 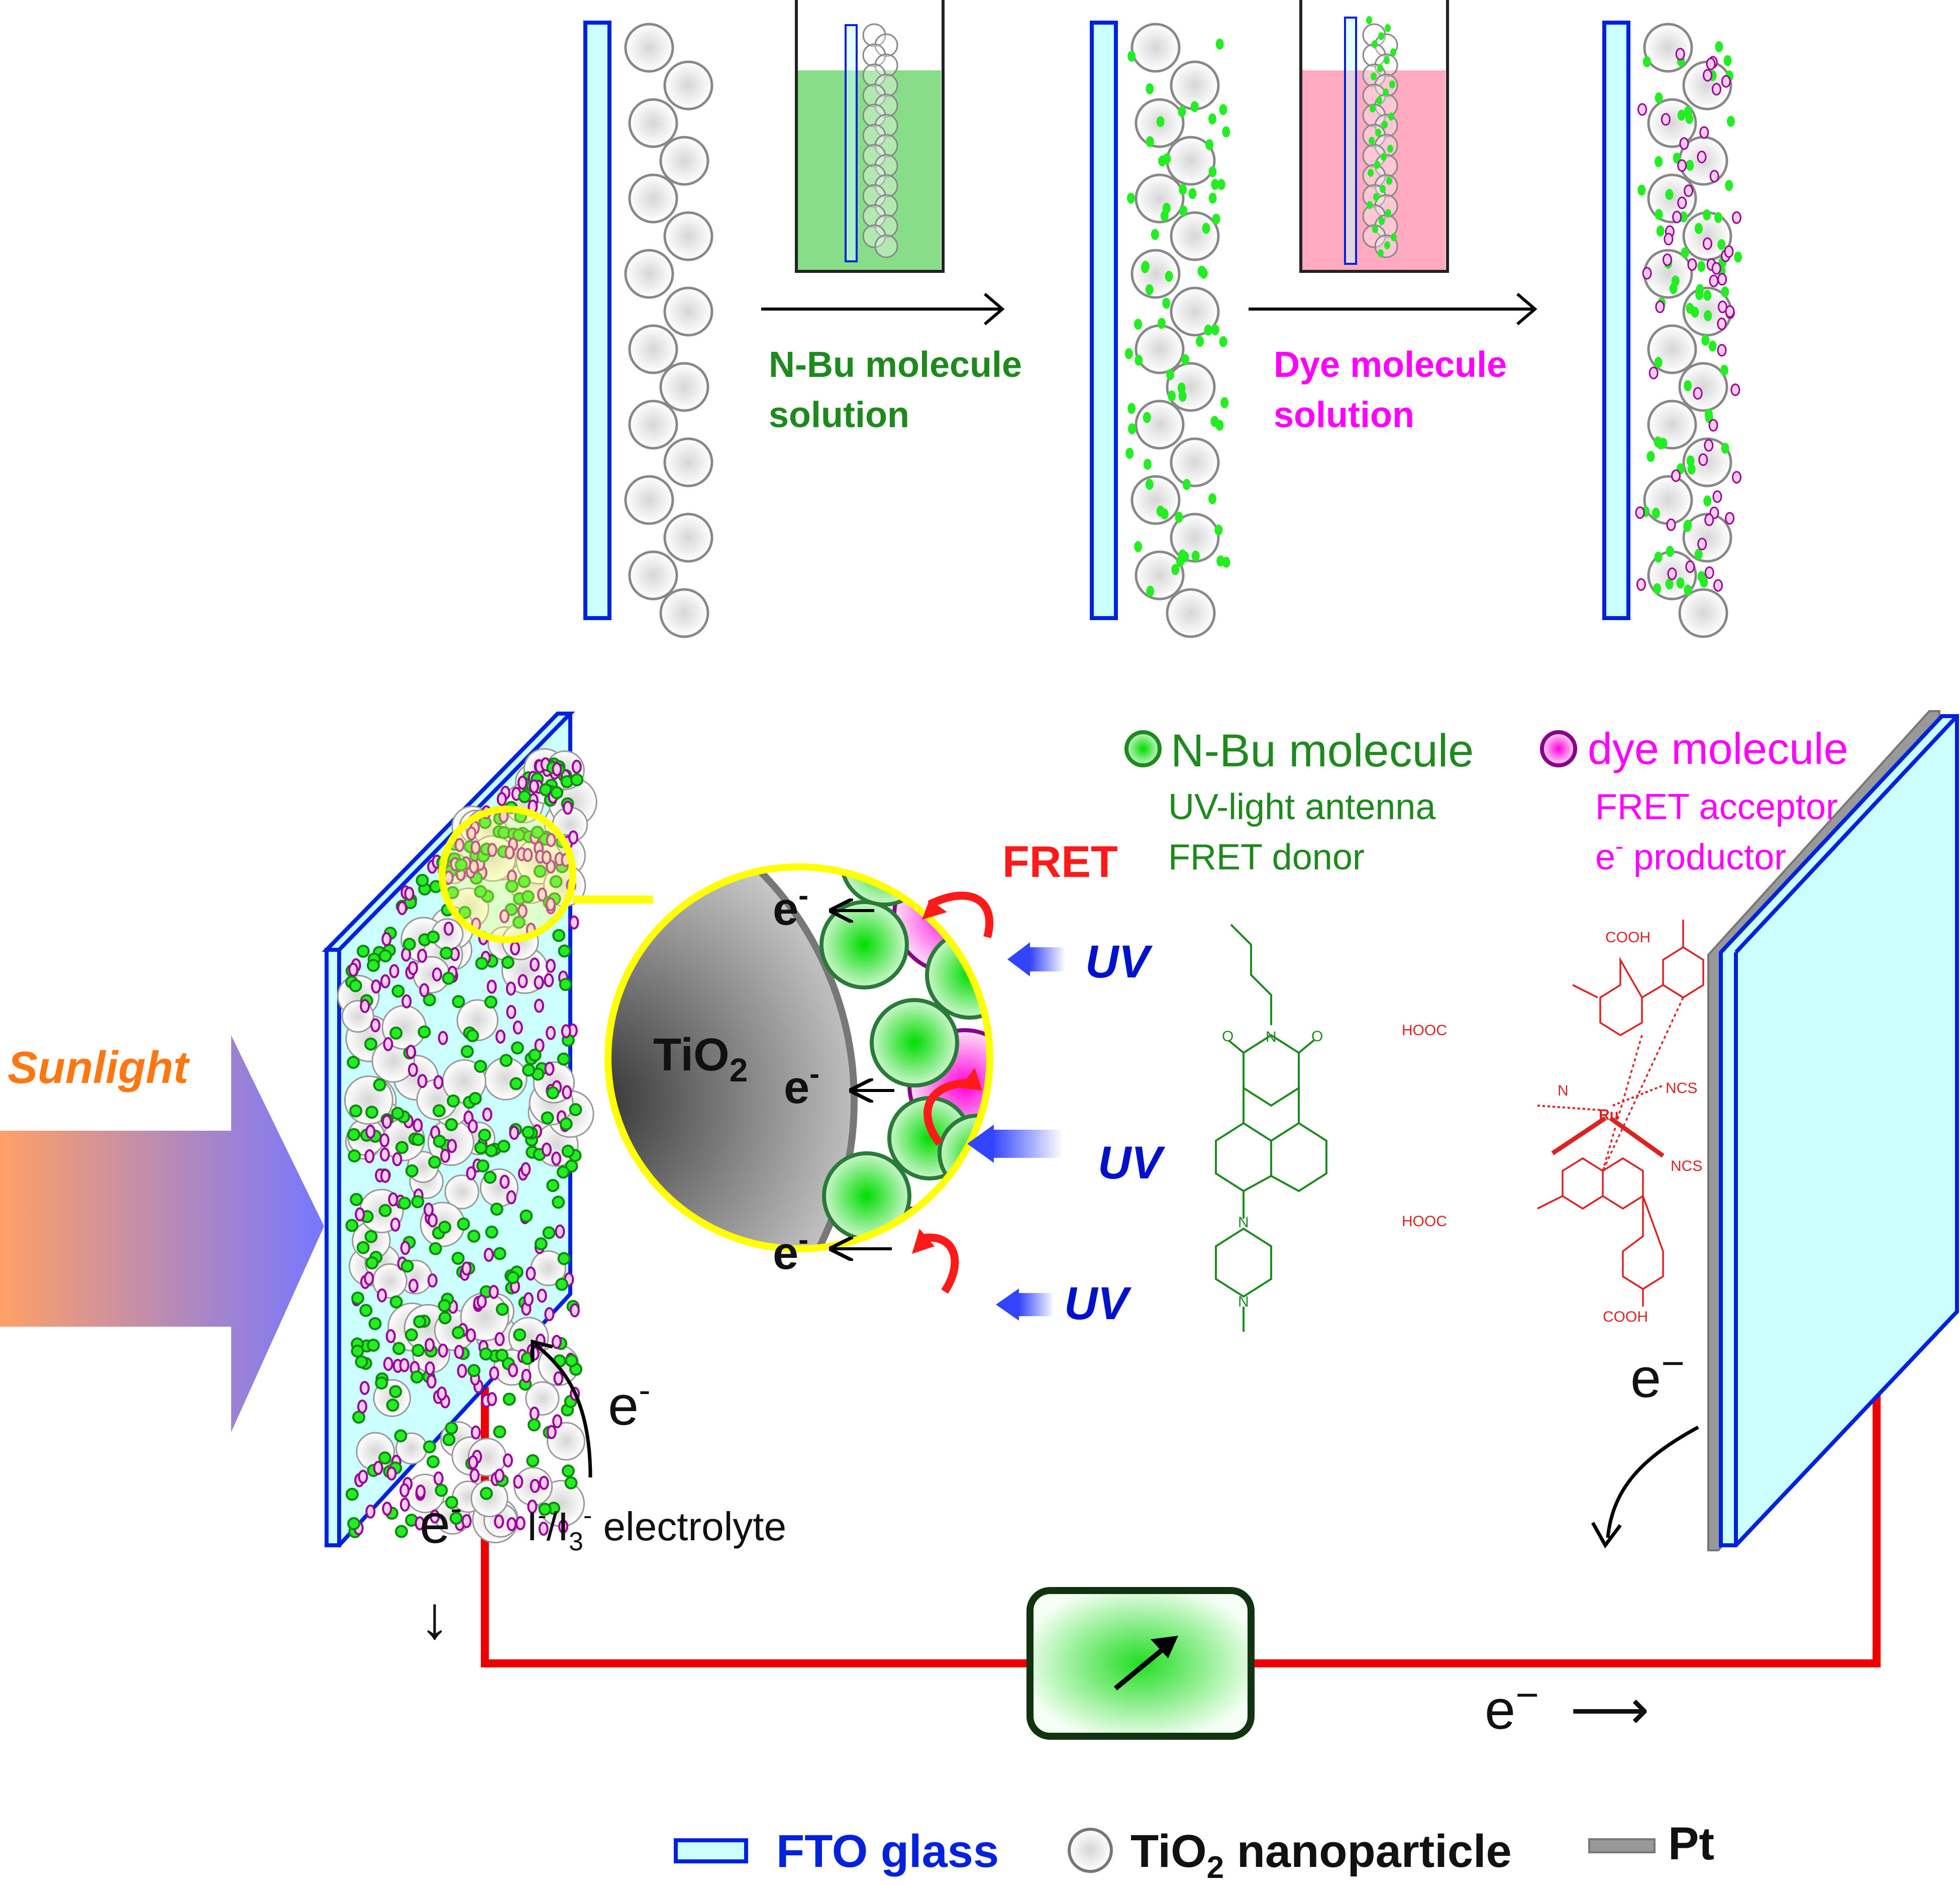 I want to click on anode-electron: e-, so click(x=591, y=1408).